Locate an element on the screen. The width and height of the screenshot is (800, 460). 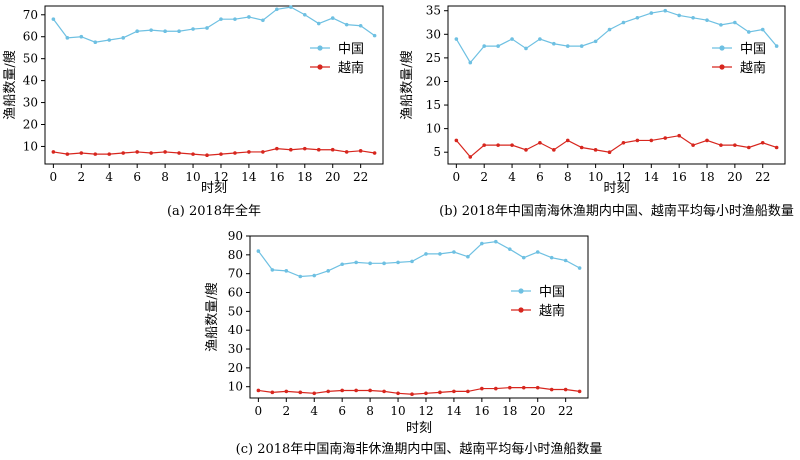
y-tick-label: 20 is located at coordinates (433, 81).